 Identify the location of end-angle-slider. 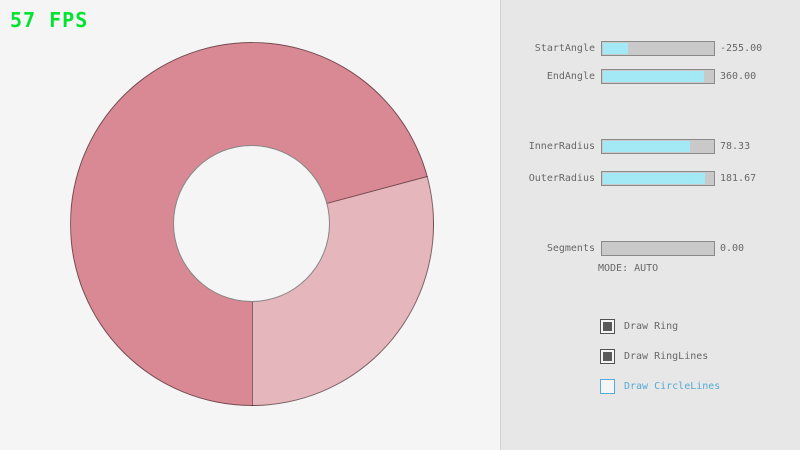
(658, 76).